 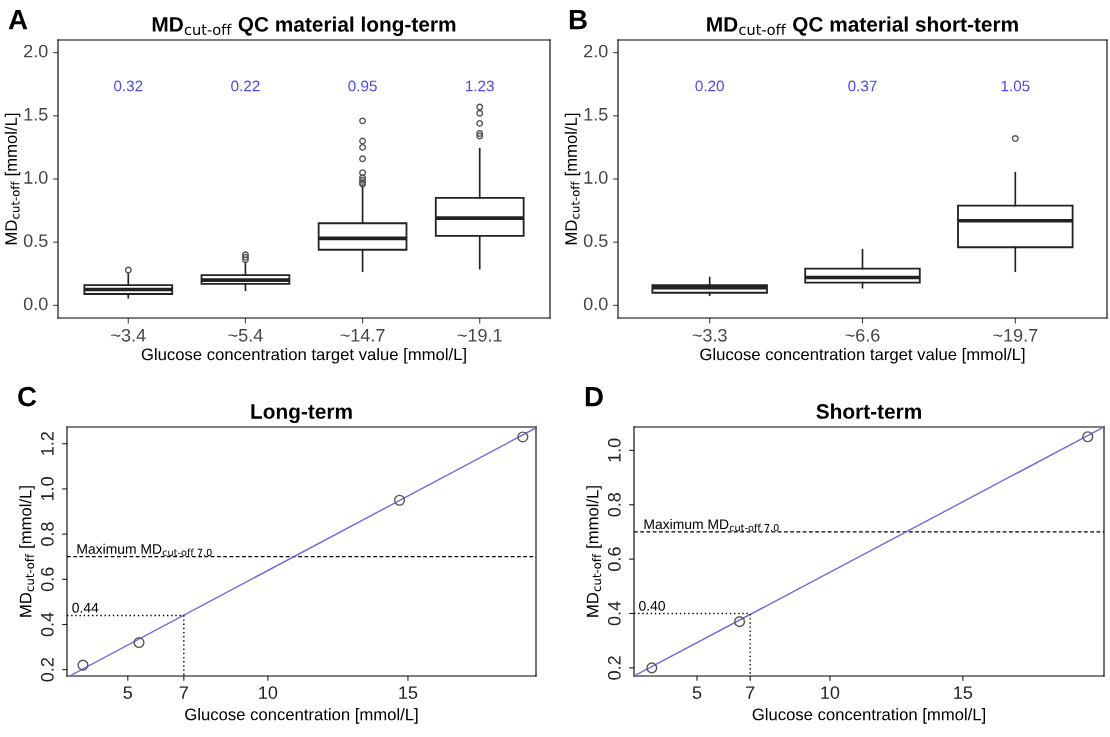 I want to click on chart-title: MD$_{cut-off}$ QC material short-term, so click(x=862, y=26).